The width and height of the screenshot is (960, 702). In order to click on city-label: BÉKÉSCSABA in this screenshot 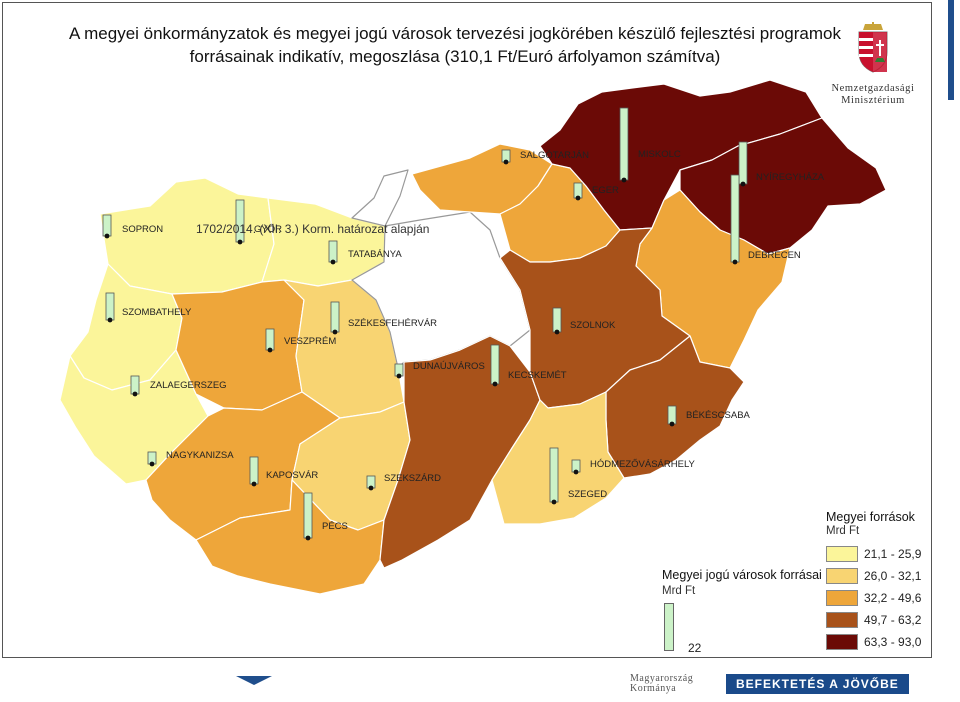, I will do `click(718, 415)`.